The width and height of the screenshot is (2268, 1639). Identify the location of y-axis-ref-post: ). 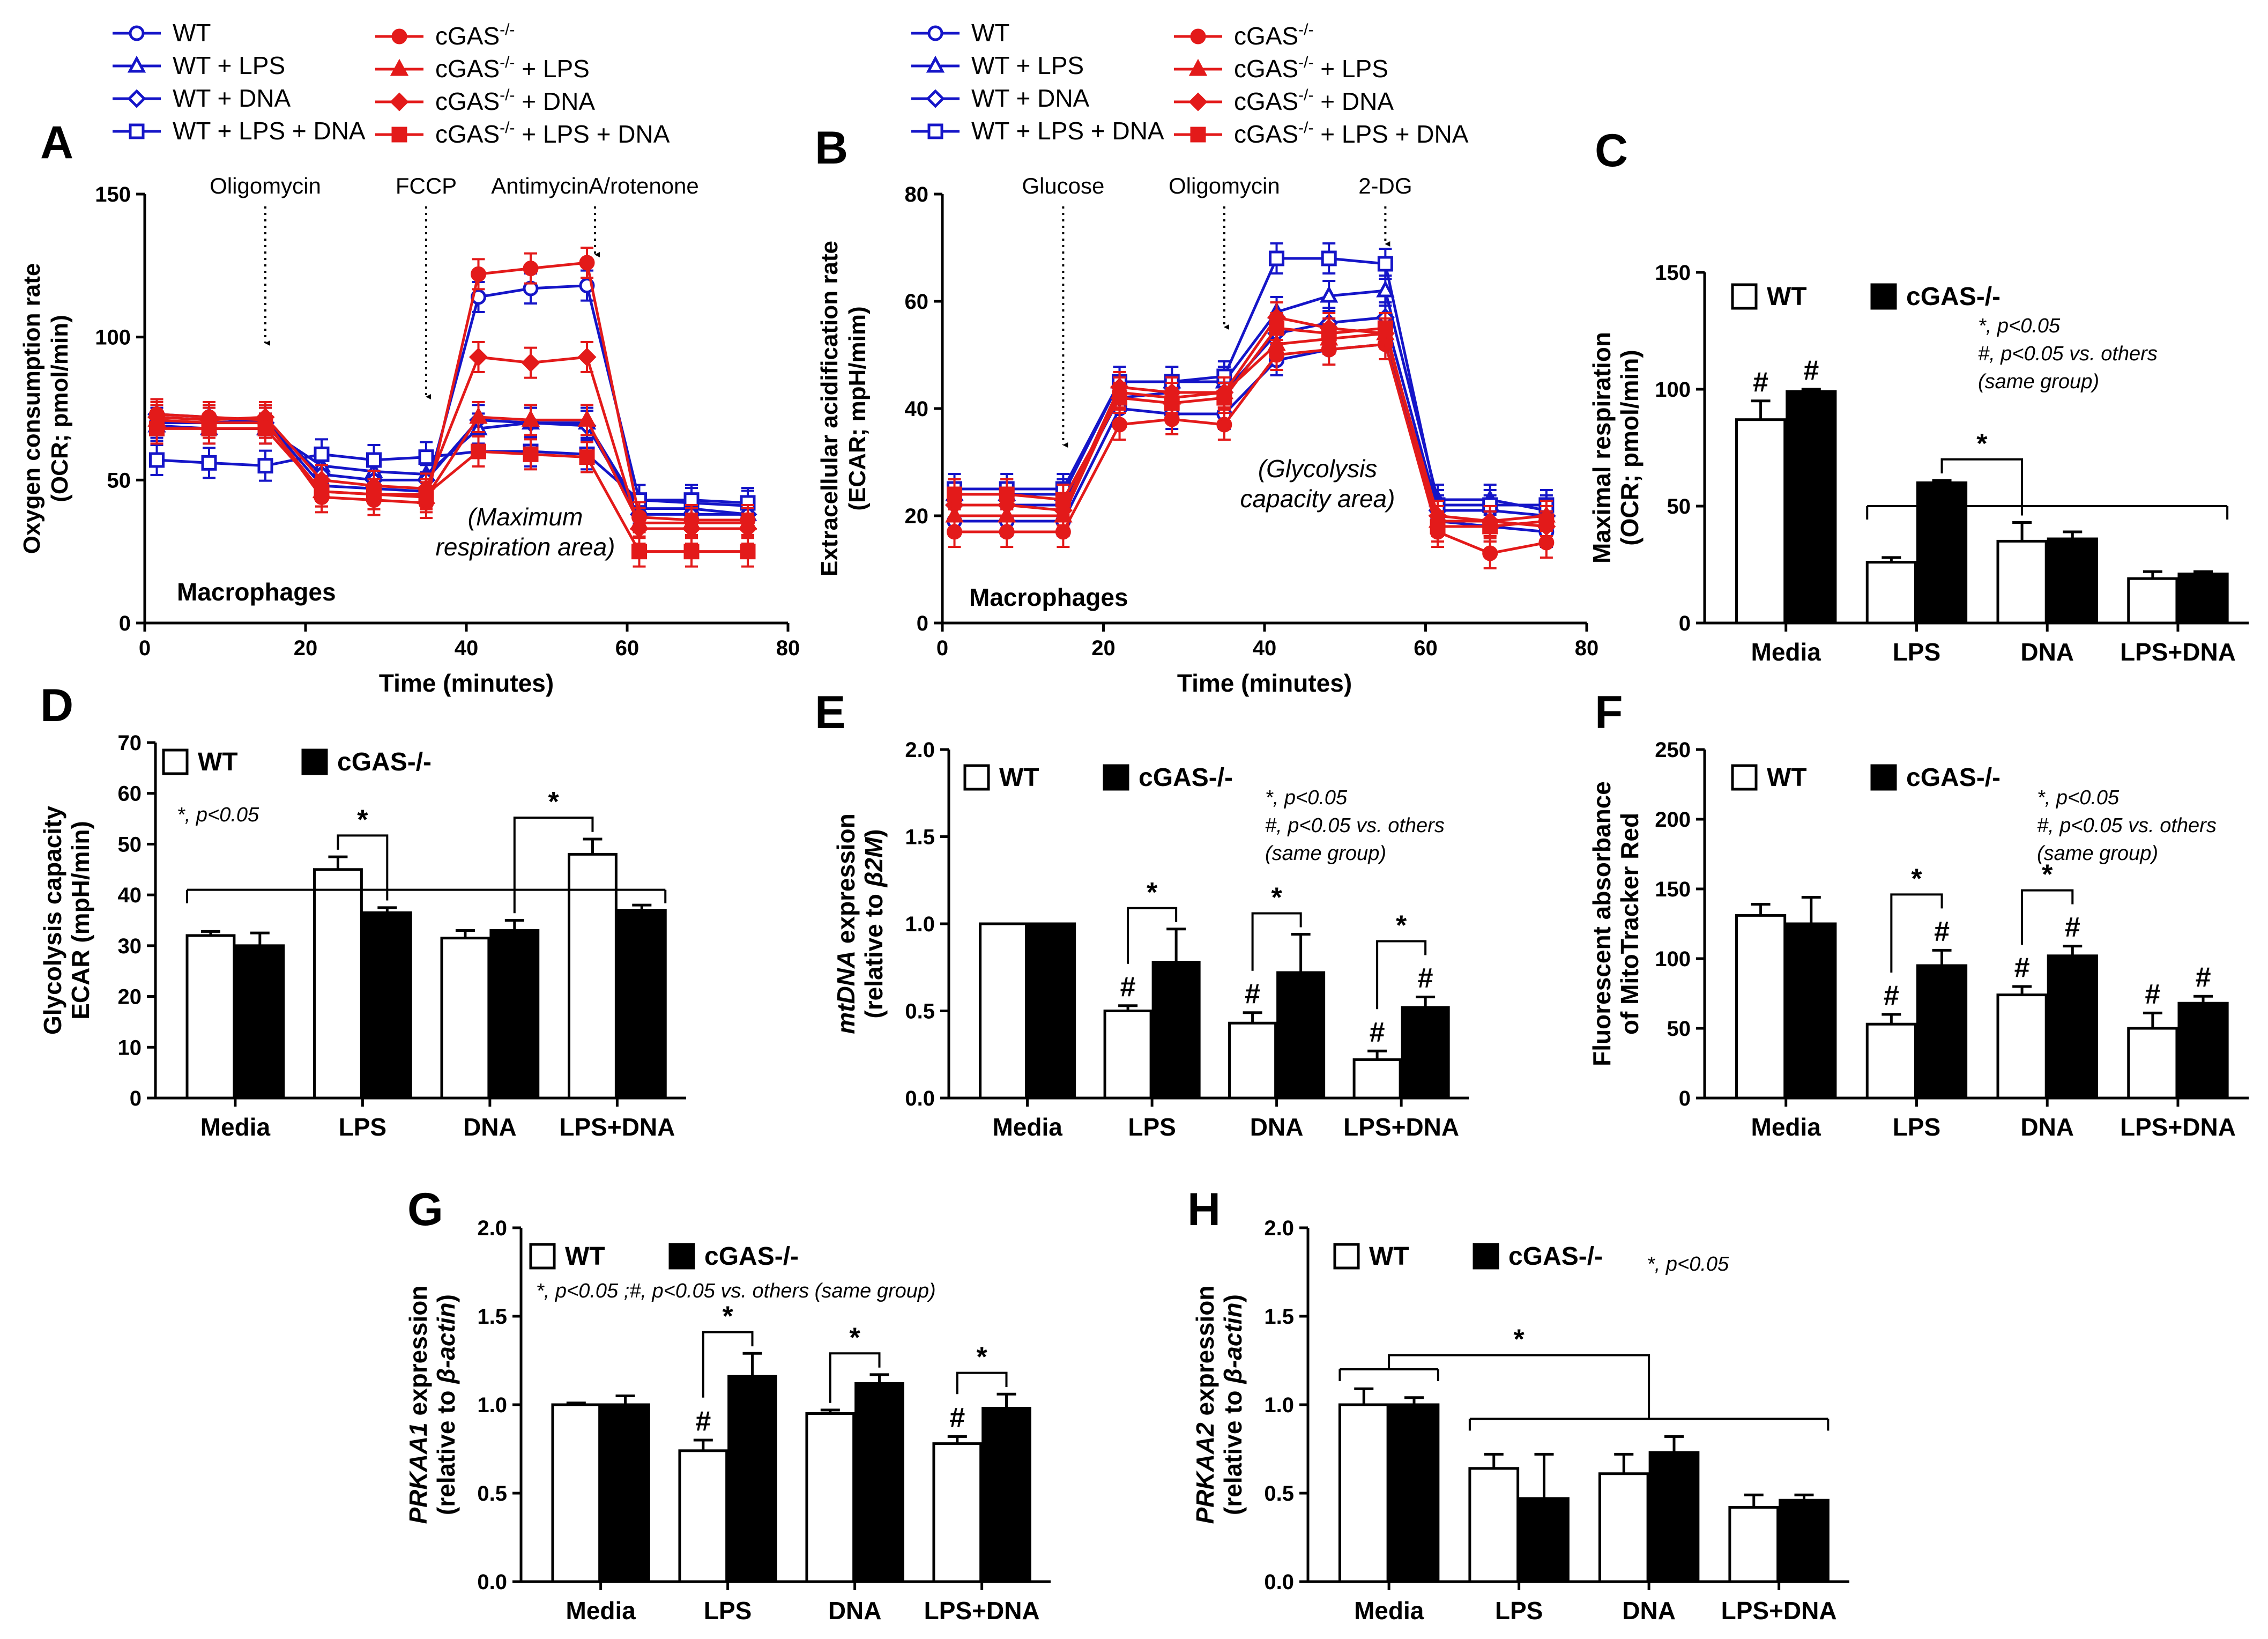
(446, 1298).